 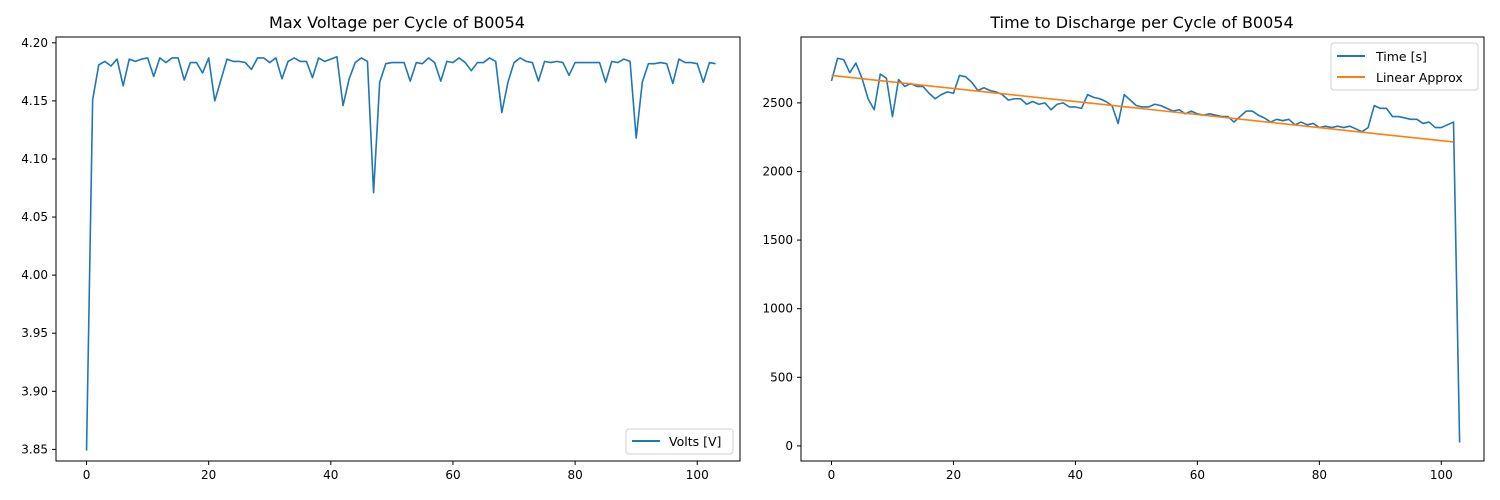 I want to click on discharge-chart-title: Time to Discharge per Cycle of B0054, so click(x=1141, y=22).